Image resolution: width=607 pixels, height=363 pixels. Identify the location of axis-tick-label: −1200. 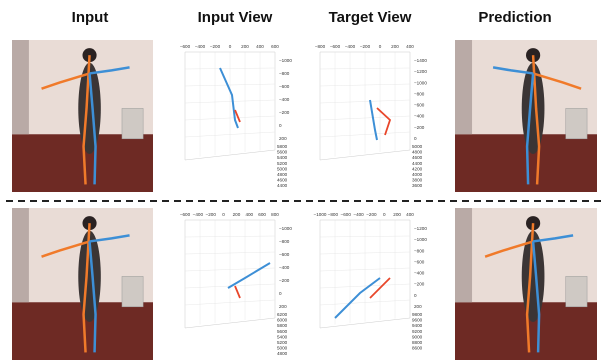
(420, 71).